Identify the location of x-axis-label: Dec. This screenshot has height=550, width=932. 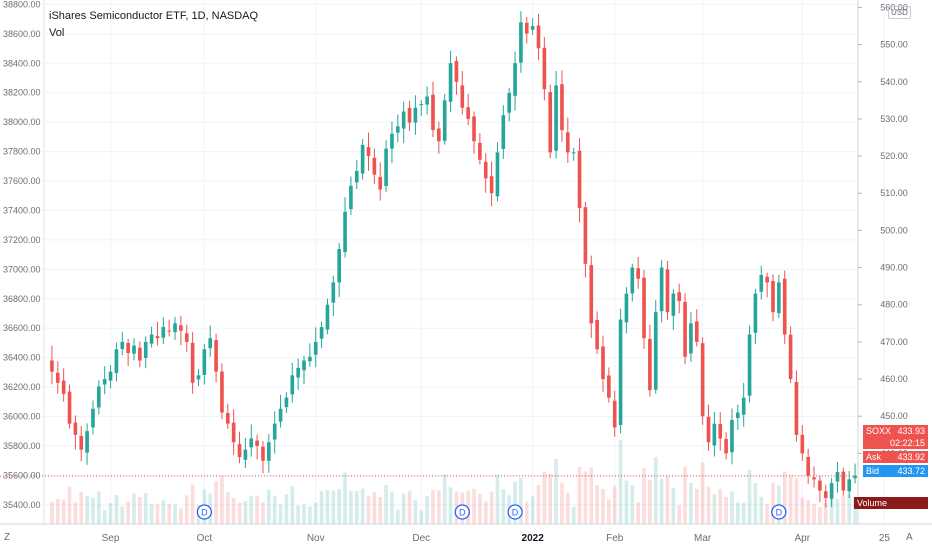
(421, 538).